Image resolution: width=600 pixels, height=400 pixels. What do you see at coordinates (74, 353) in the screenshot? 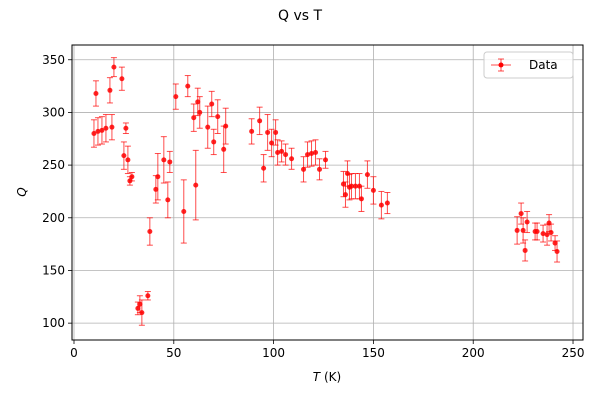
I see `x-tick-label: 0` at bounding box center [74, 353].